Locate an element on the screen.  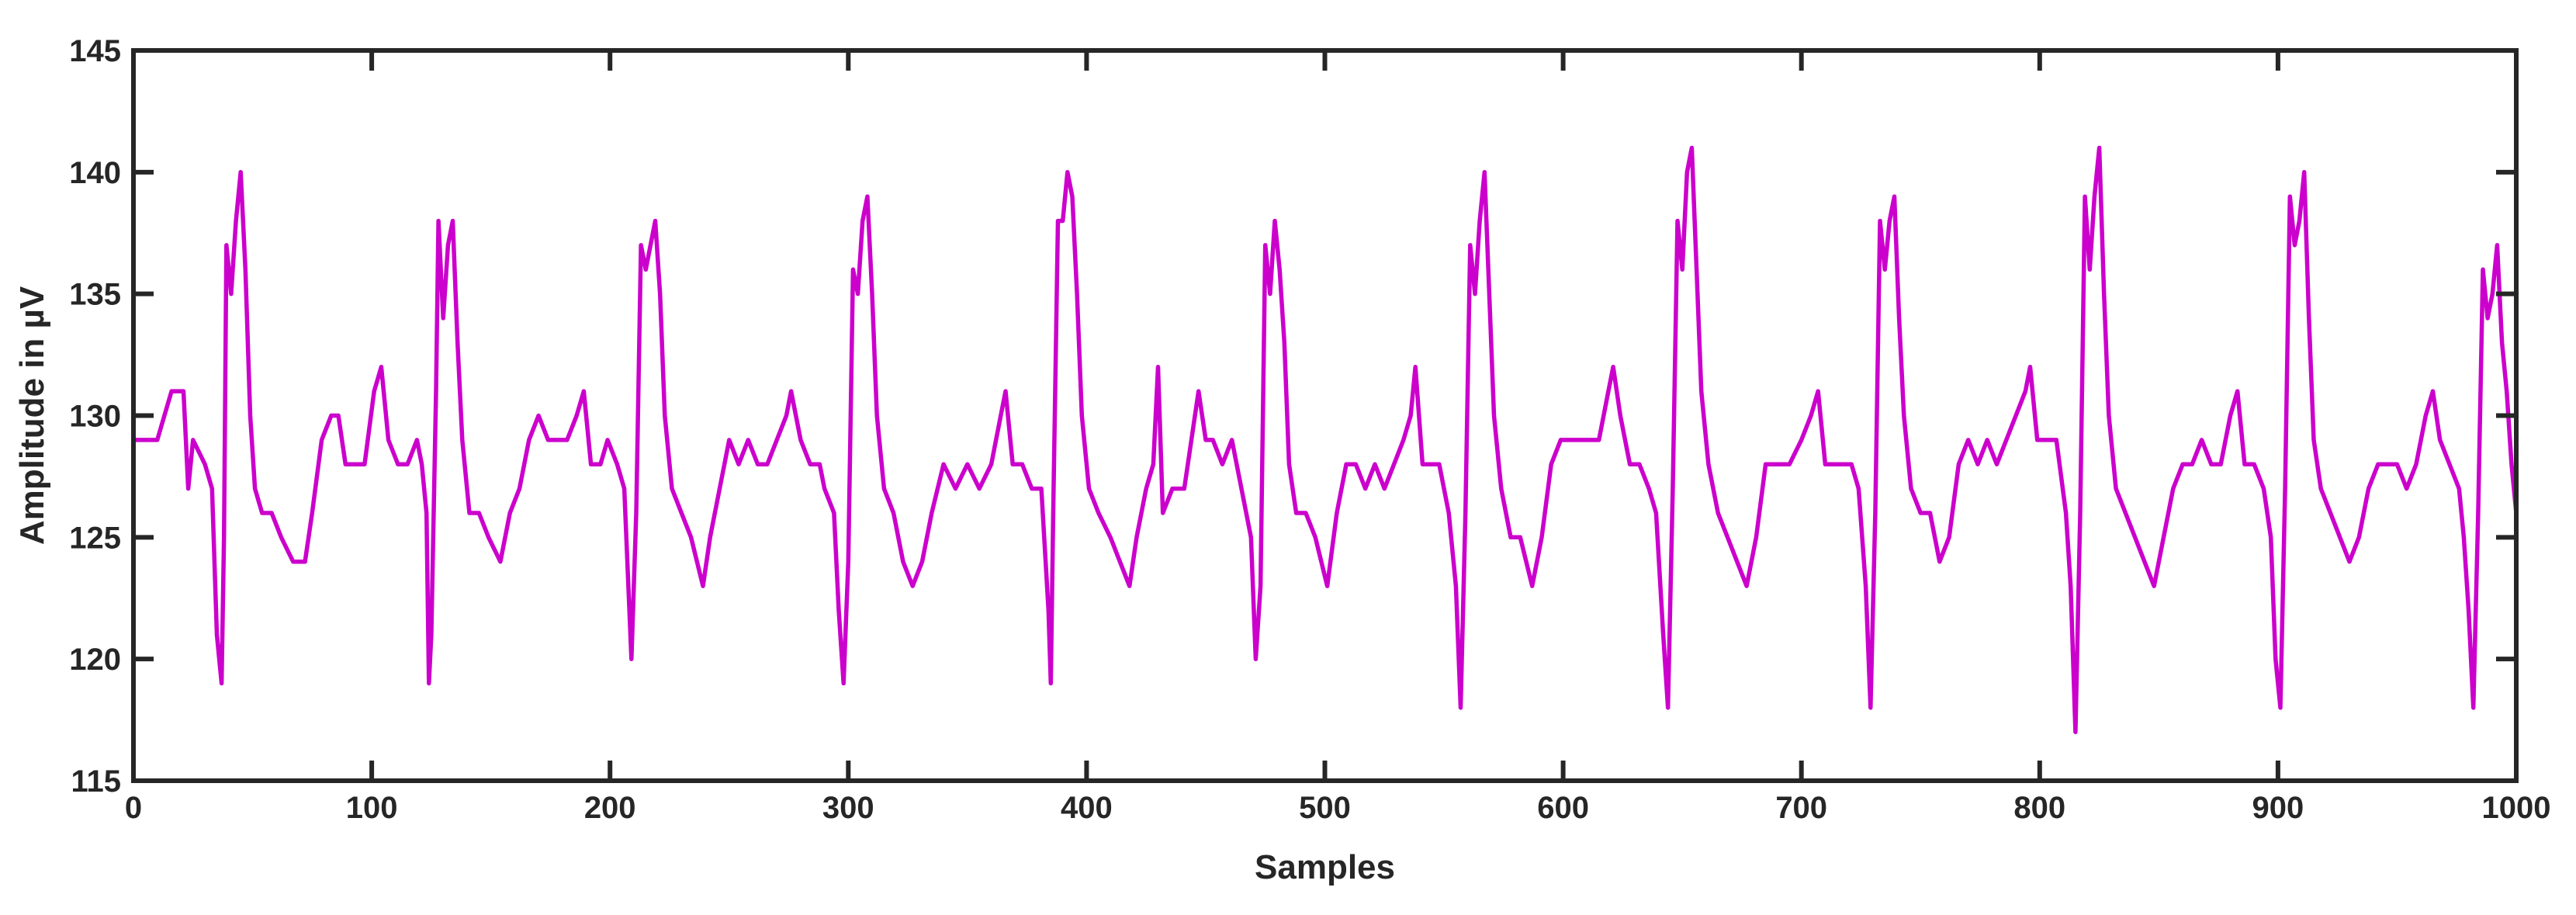
x-tick-label: 500 is located at coordinates (1325, 808).